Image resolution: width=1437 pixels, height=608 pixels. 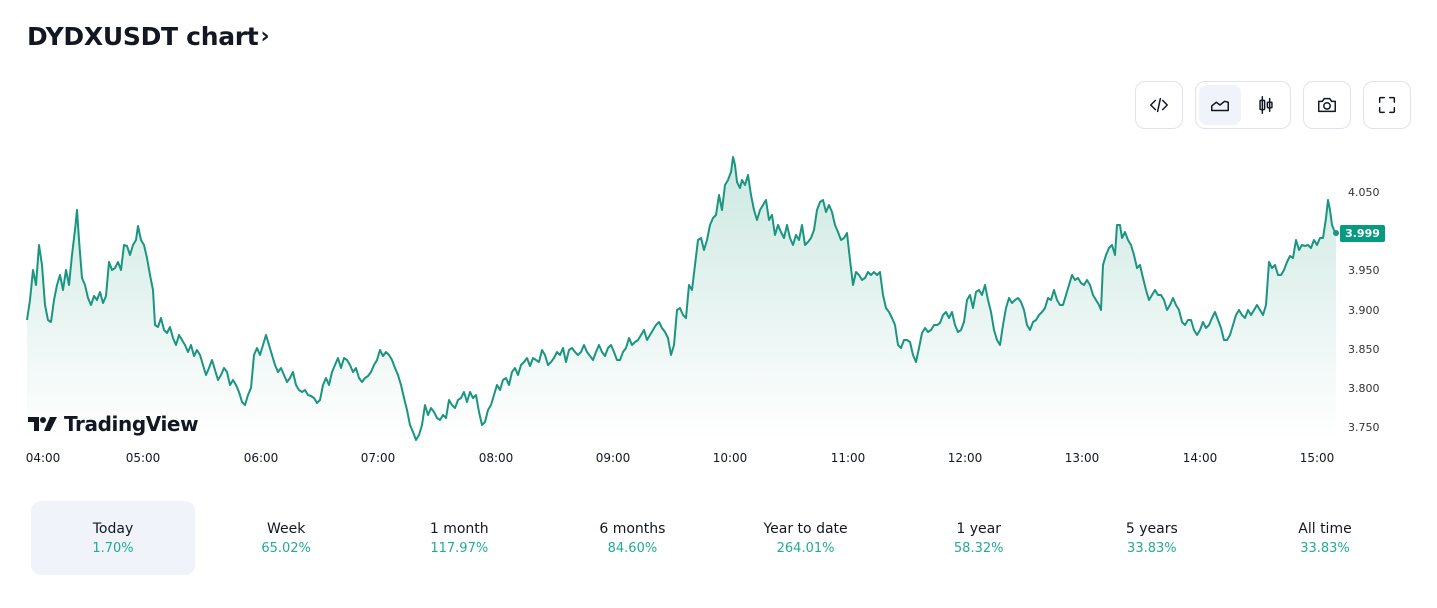 What do you see at coordinates (1243, 105) in the screenshot?
I see `chart-type-toggle` at bounding box center [1243, 105].